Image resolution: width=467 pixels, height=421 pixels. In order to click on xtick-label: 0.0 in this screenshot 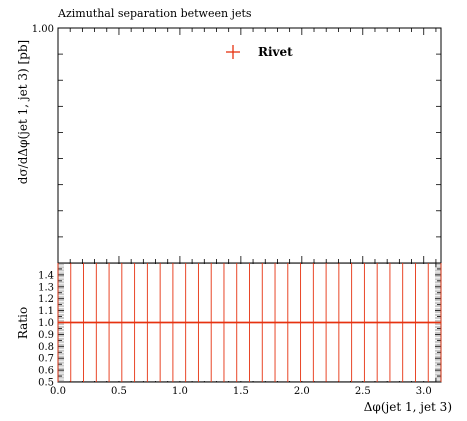, I will do `click(58, 391)`.